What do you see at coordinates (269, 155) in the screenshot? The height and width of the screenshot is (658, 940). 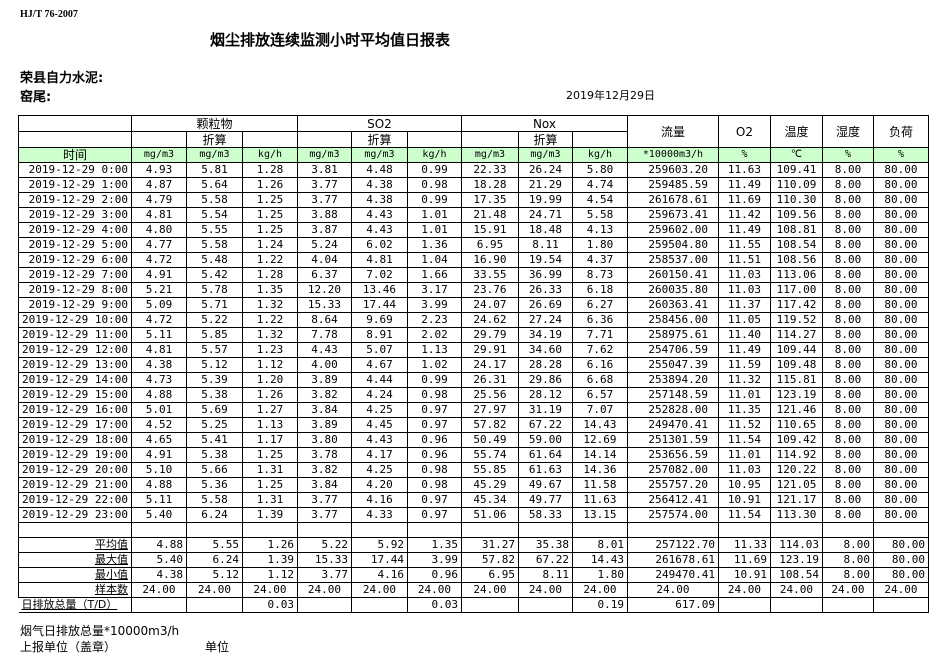 I see `unit-cell: kg/h` at bounding box center [269, 155].